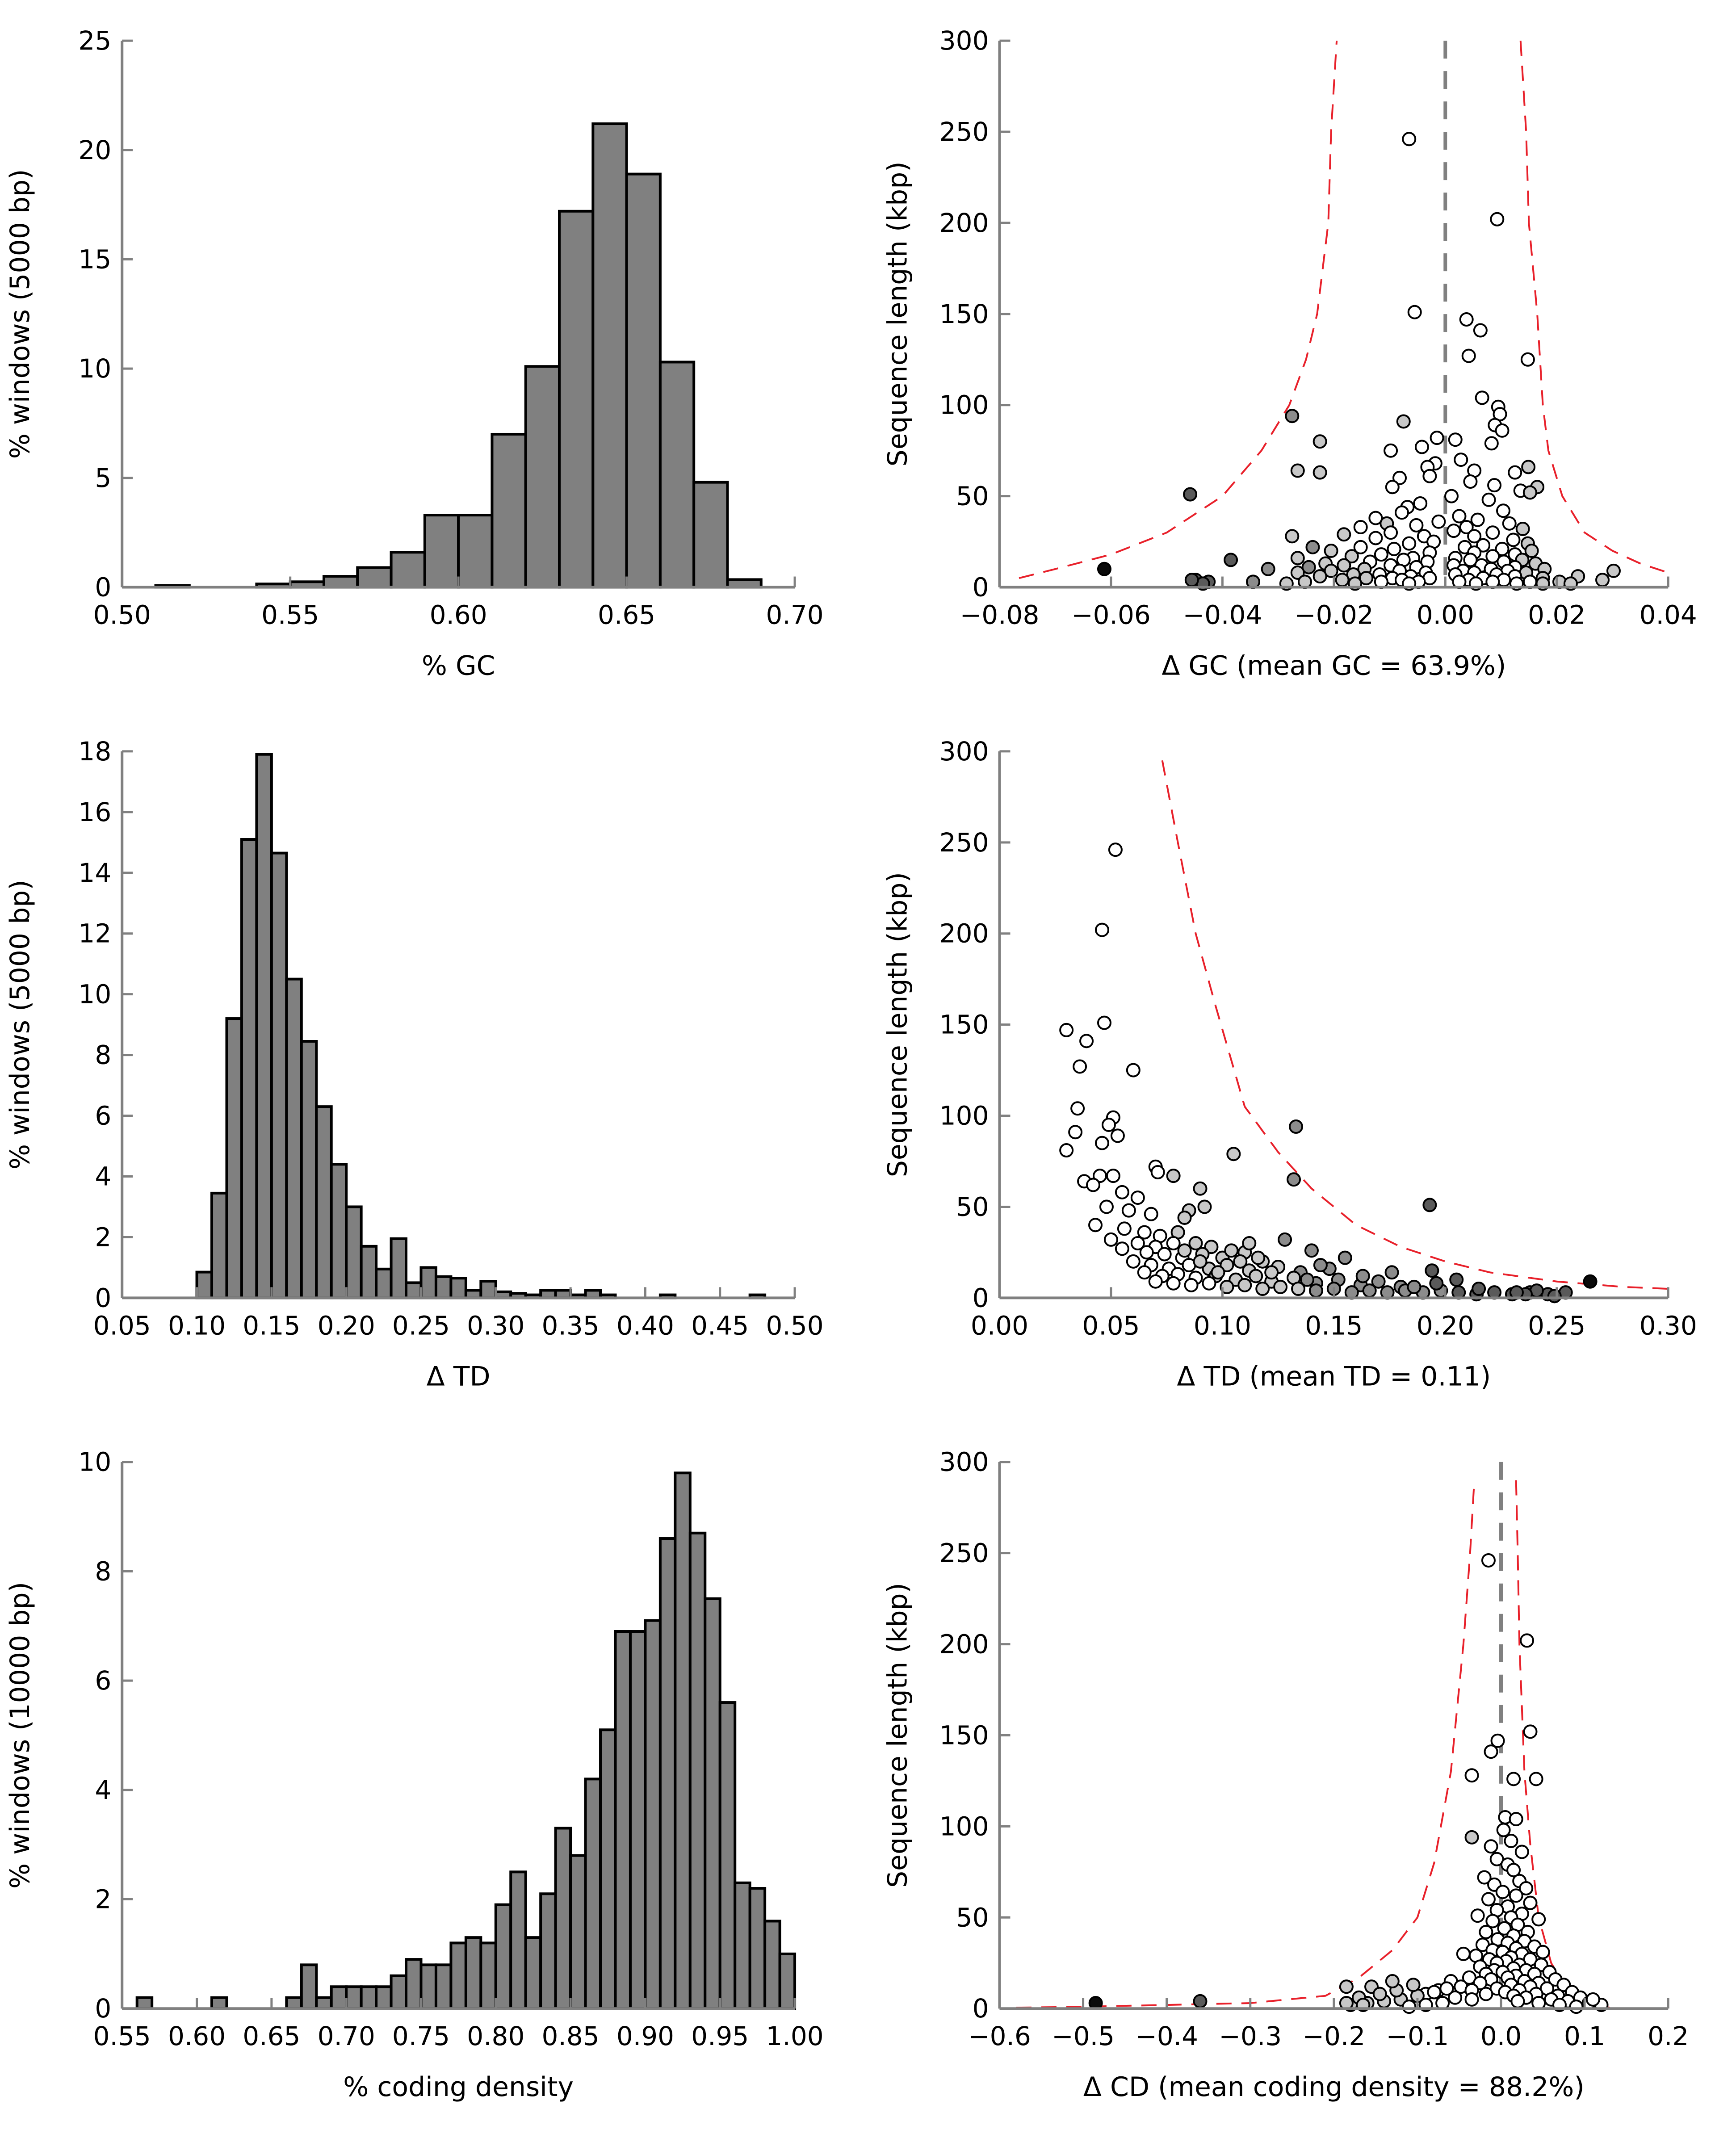 The width and height of the screenshot is (1736, 2138). I want to click on cd-scatter-y-tick-label: 300, so click(964, 1462).